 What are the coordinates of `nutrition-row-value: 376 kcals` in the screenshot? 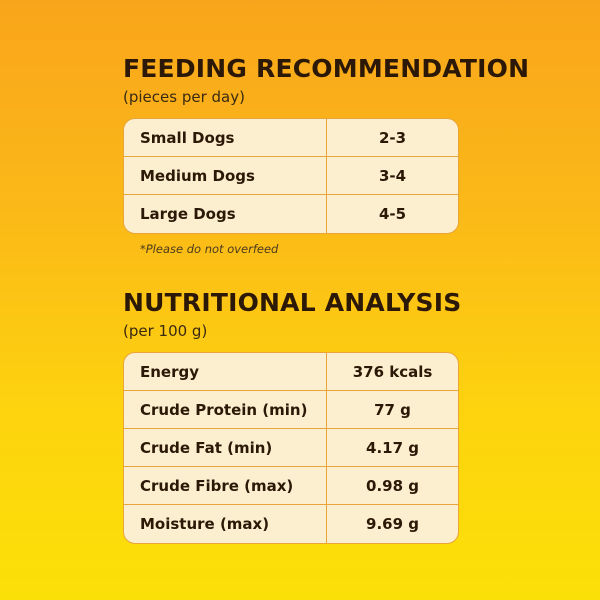 It's located at (392, 371).